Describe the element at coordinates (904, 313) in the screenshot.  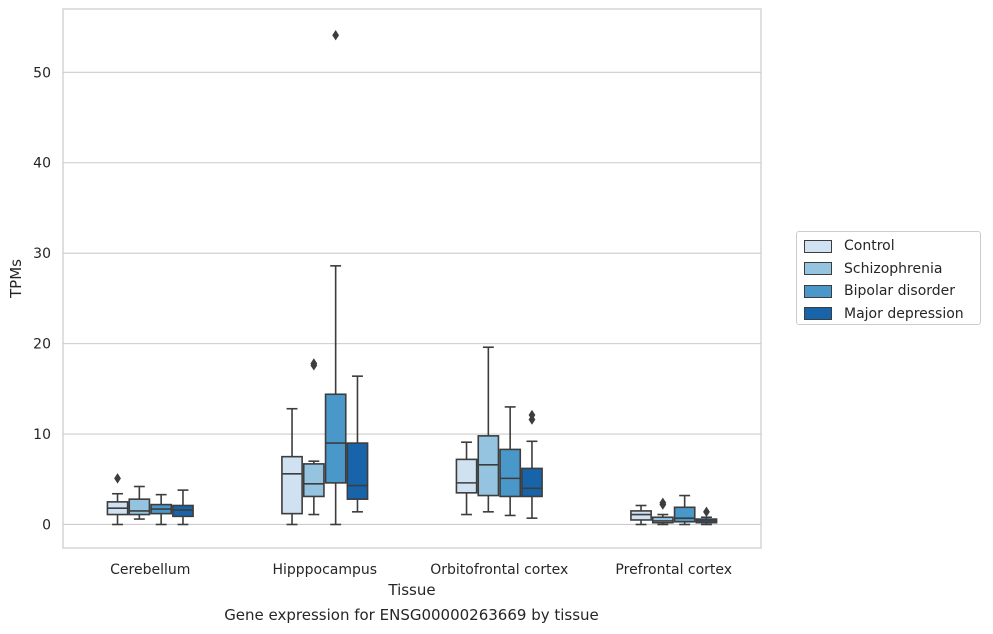
I see `legend-label: Major depression` at that location.